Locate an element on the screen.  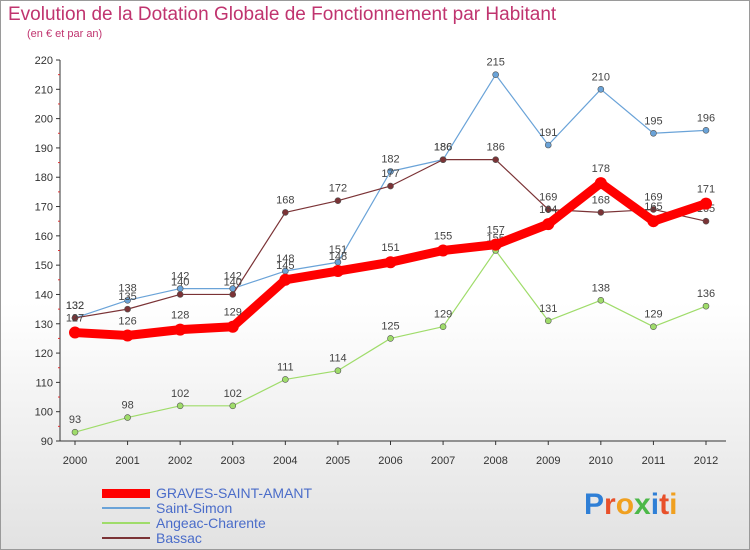
data-label: 157 is located at coordinates (495, 231).